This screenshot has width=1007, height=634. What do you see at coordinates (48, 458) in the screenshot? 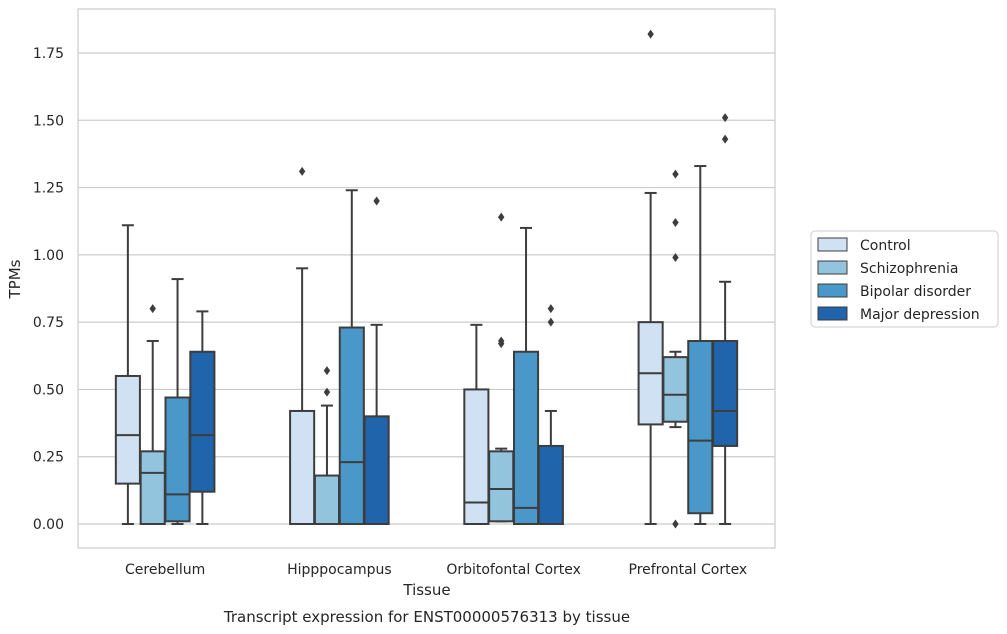
I see `y-tick-label: 0.25` at bounding box center [48, 458].